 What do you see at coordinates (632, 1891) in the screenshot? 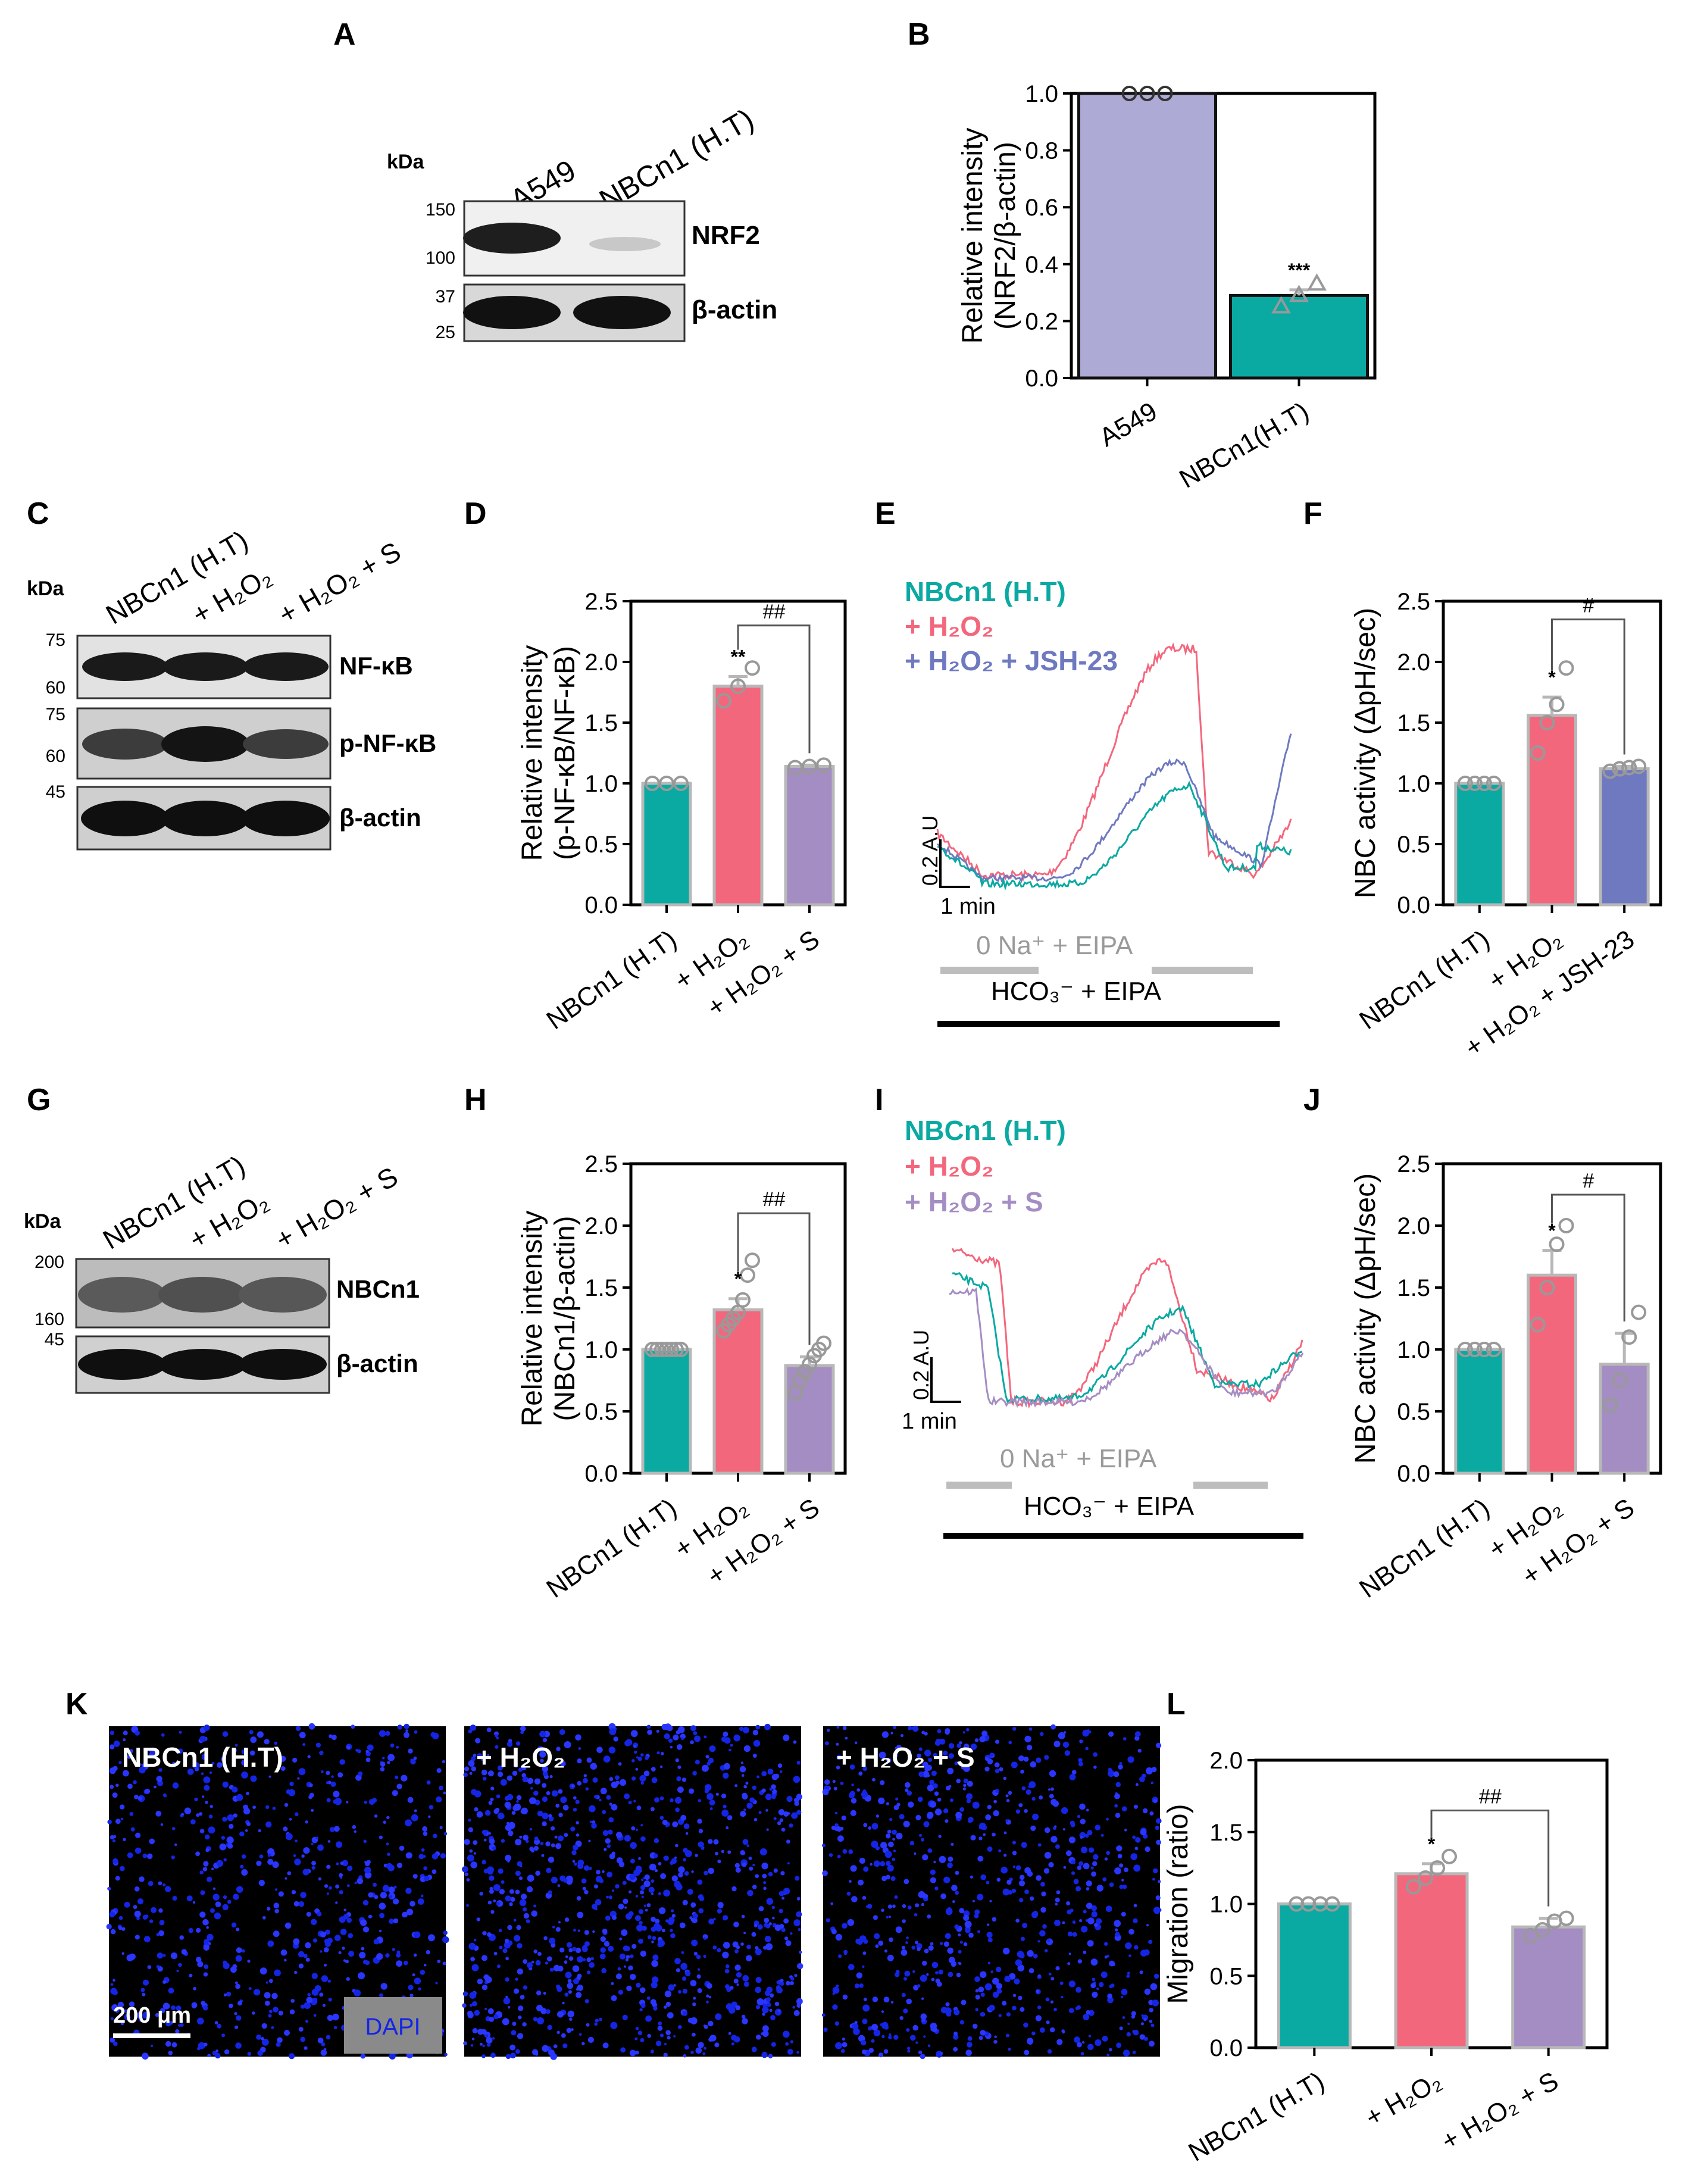
I see `micrograph-2-nuclei` at bounding box center [632, 1891].